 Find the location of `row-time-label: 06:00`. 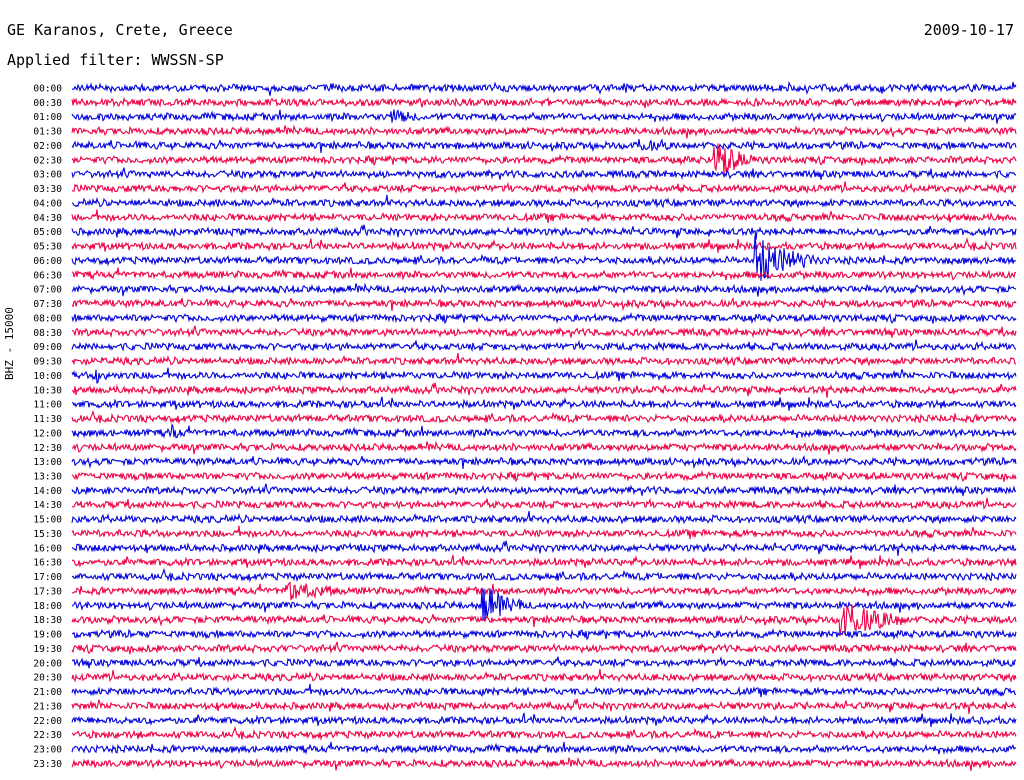

row-time-label: 06:00 is located at coordinates (47, 261).